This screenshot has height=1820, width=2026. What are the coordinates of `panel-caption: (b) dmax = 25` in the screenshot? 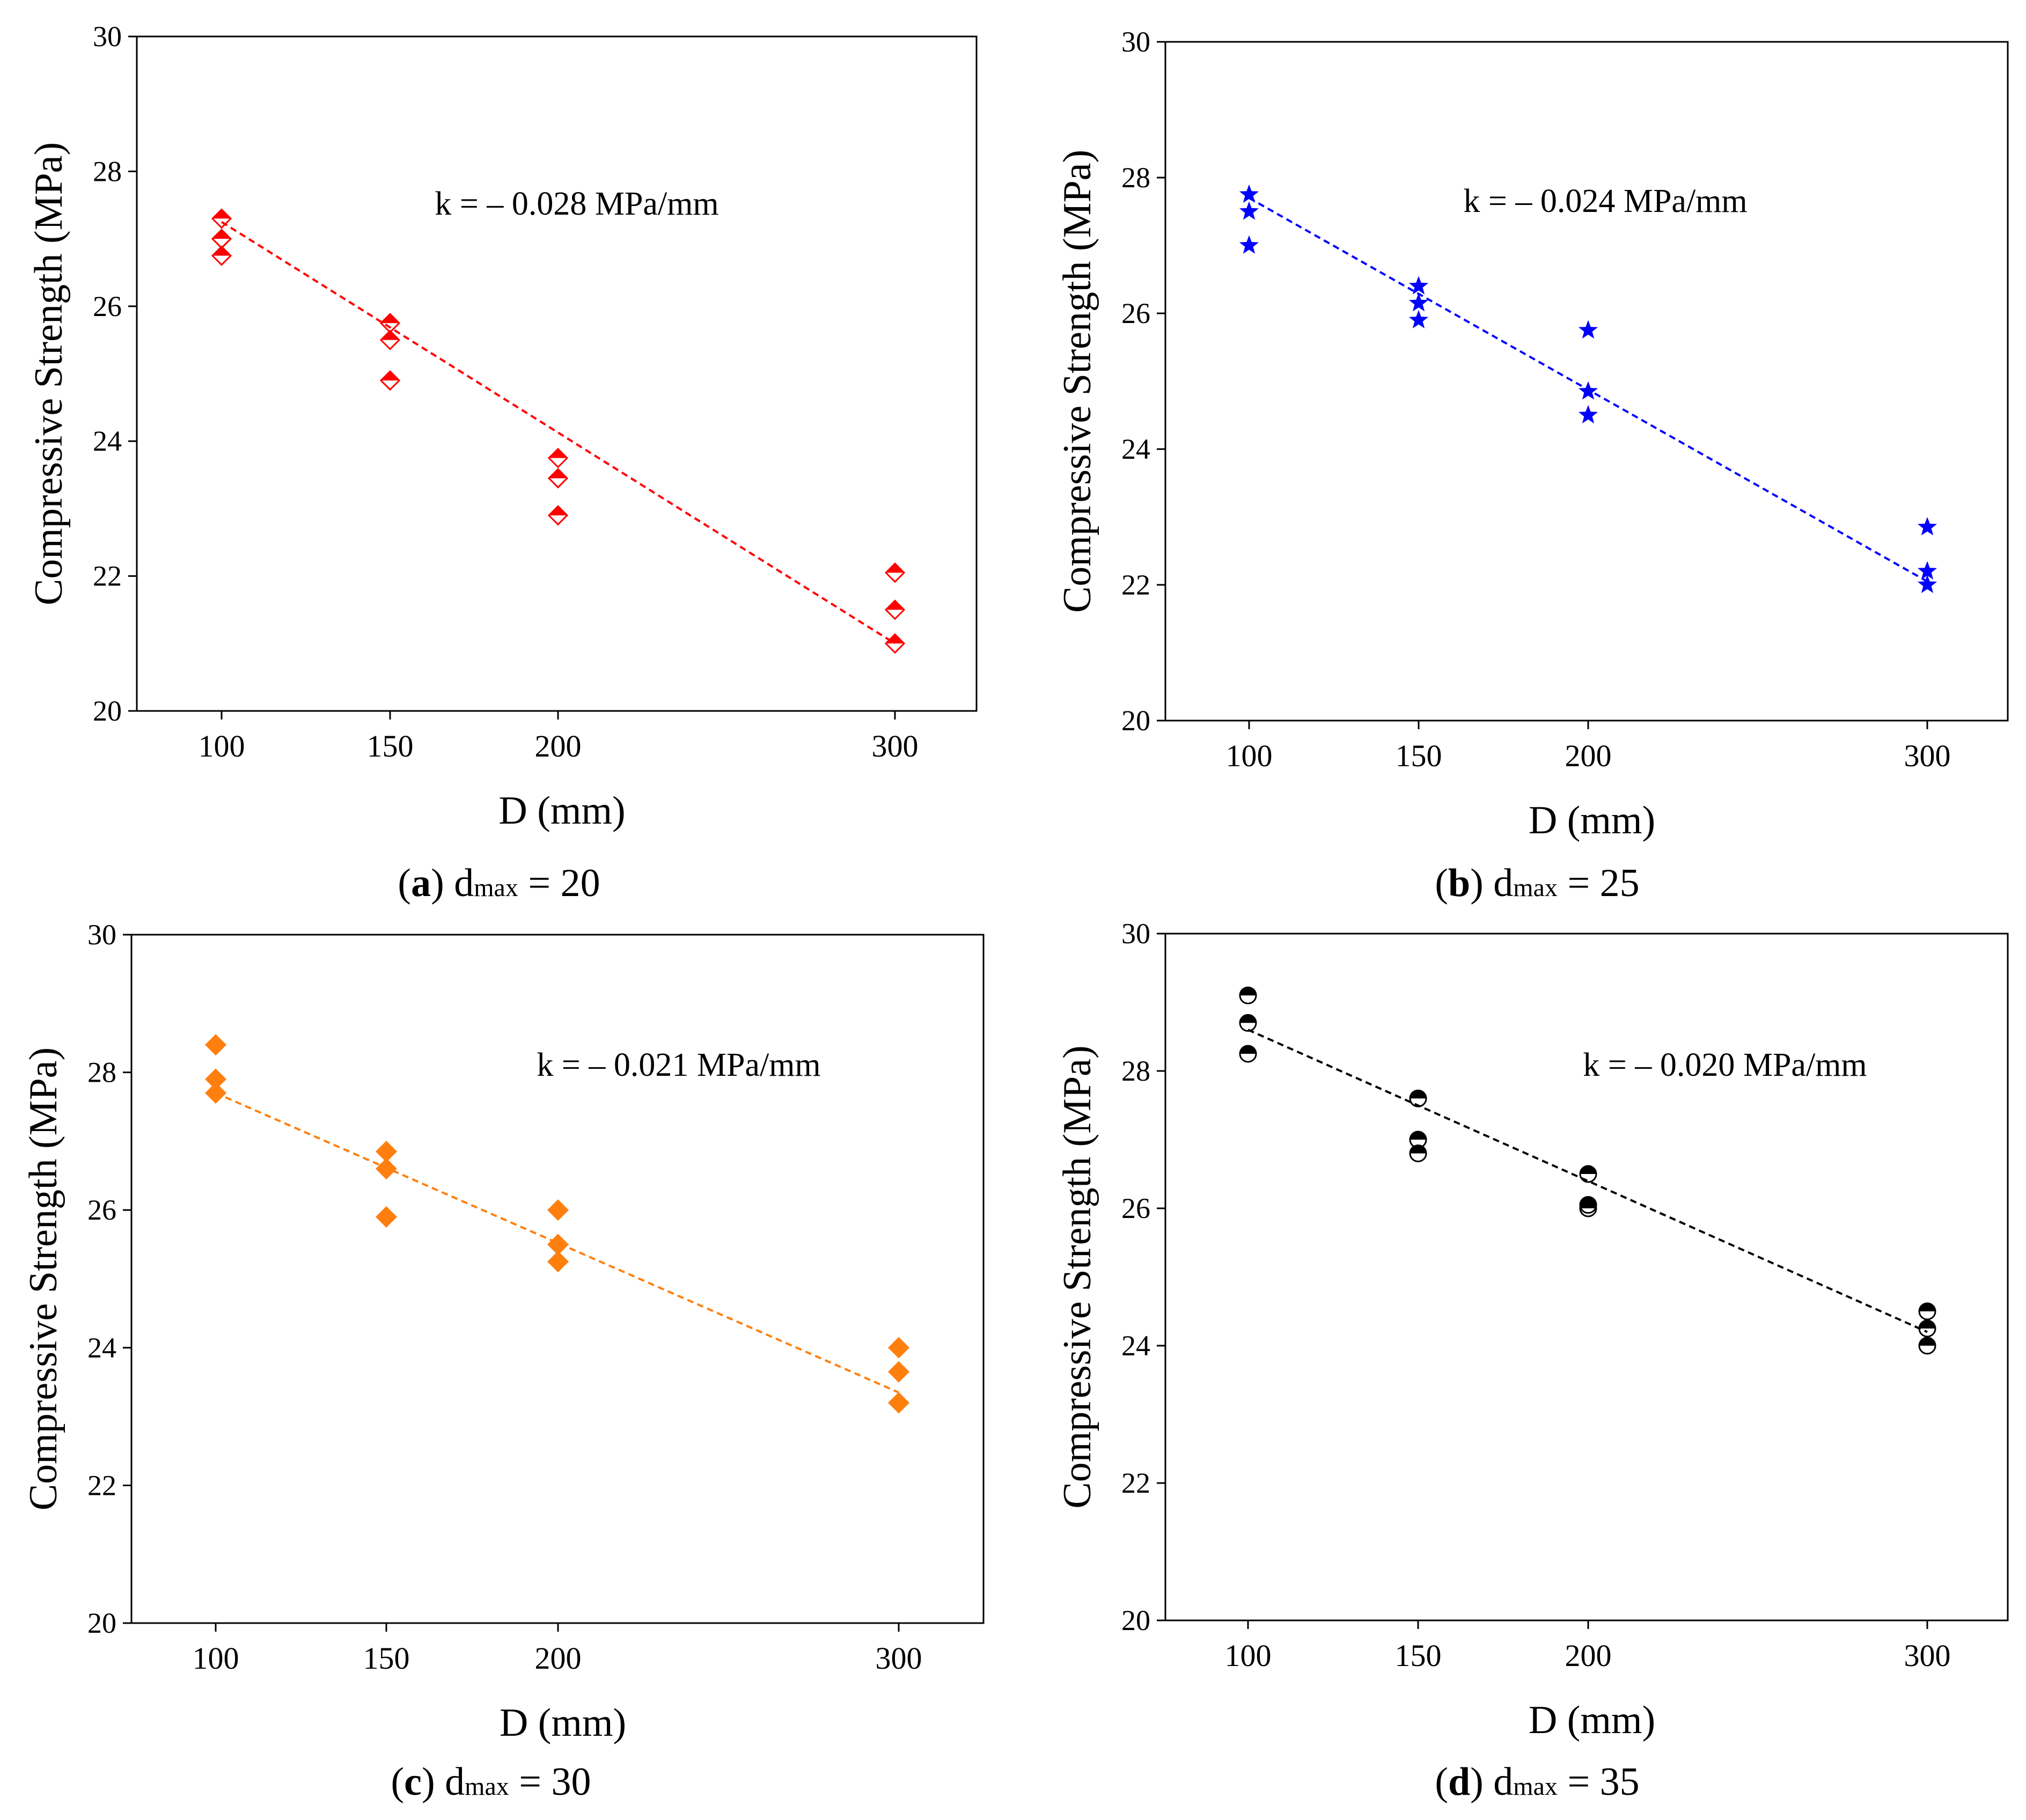 It's located at (1537, 883).